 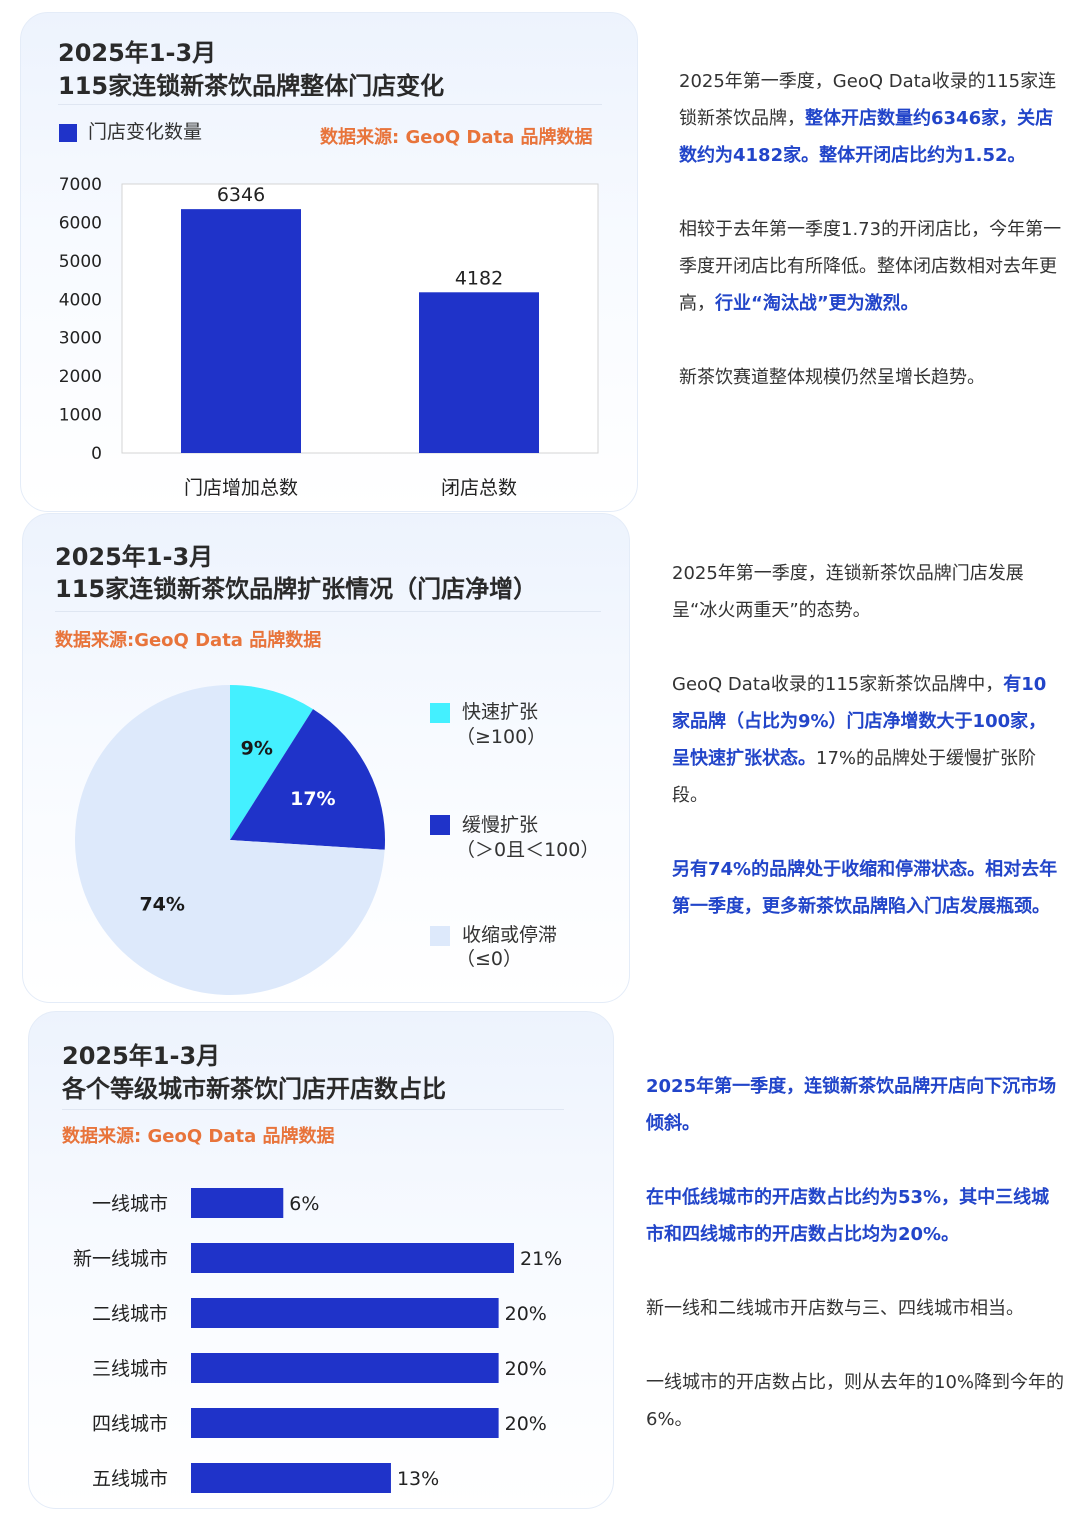 I want to click on highlight-text: 有10家品牌（占比为9%）门店净增数大于100家，呈快速扩张状态。, so click(x=859, y=721).